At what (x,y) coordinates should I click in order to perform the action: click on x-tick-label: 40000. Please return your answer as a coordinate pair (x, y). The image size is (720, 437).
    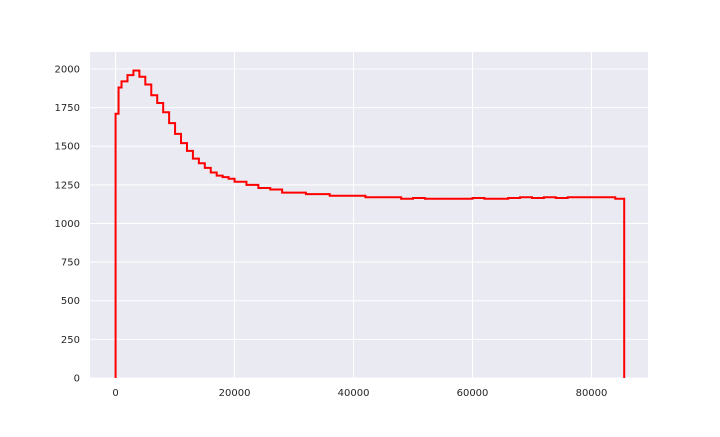
    Looking at the image, I should click on (354, 393).